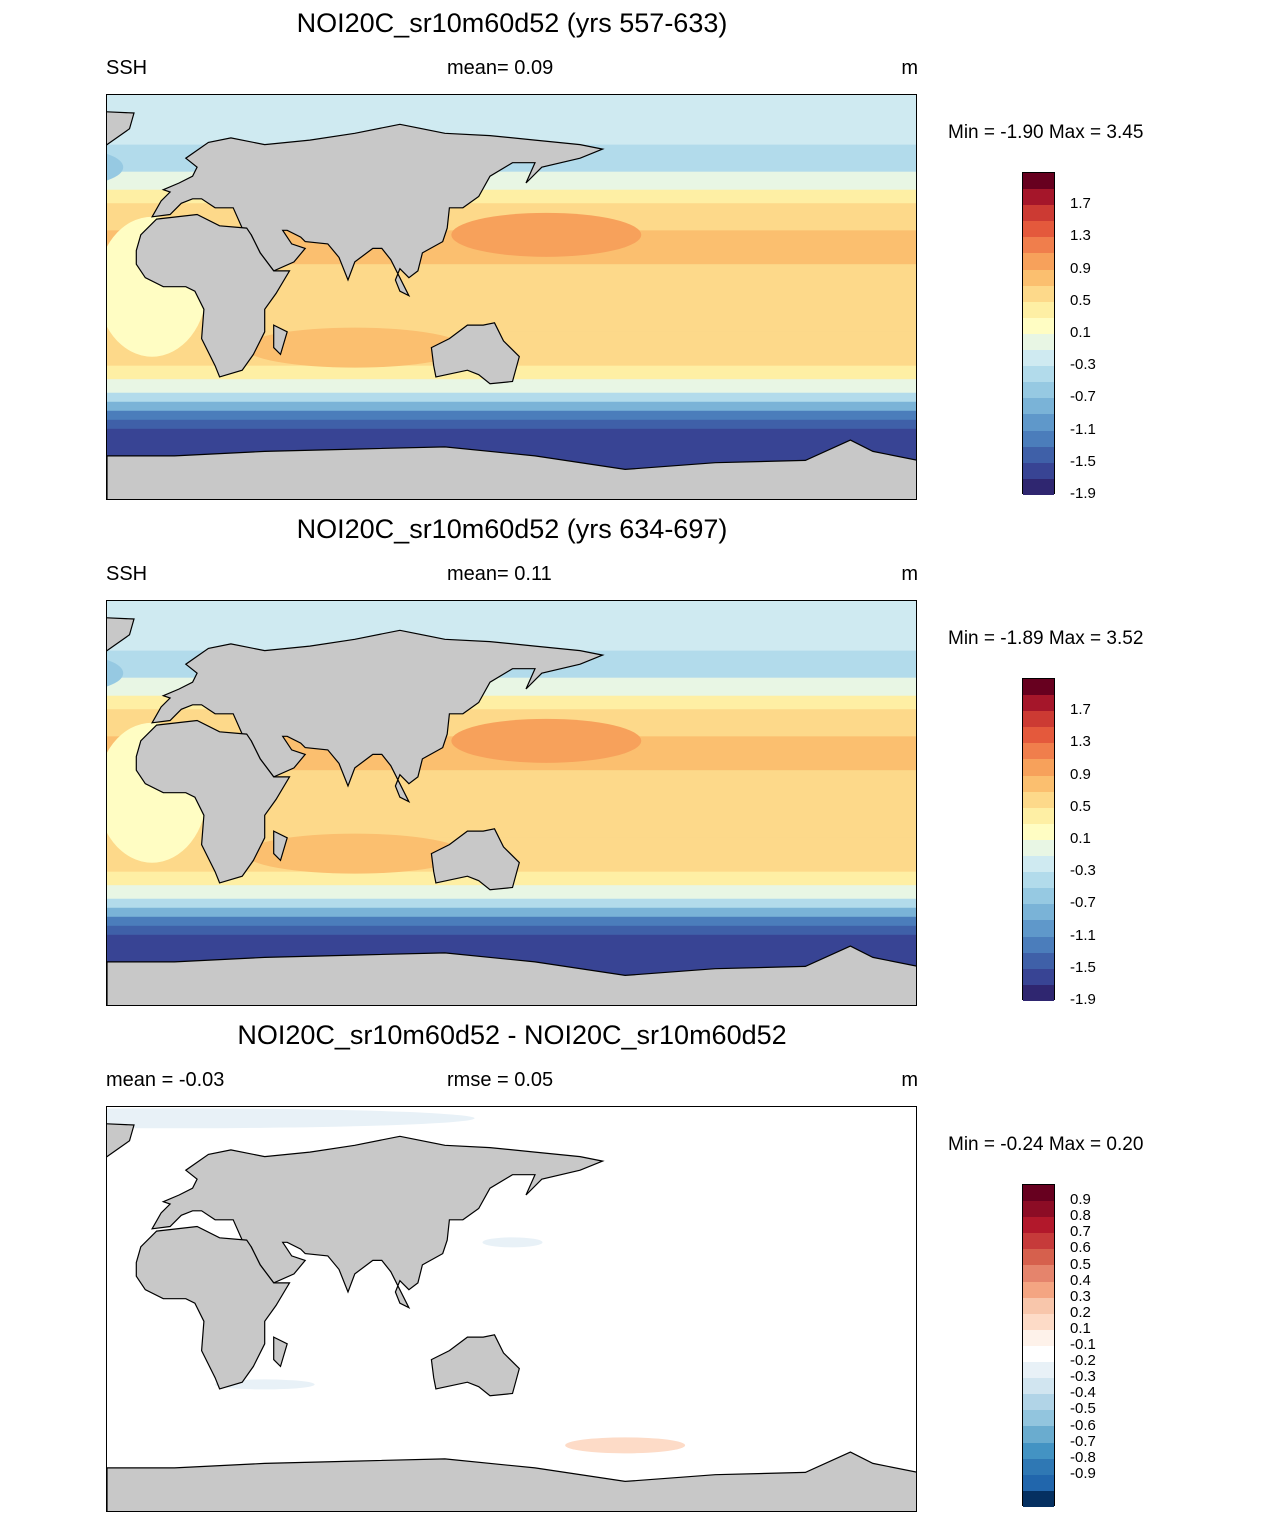 The image size is (1285, 1519). Describe the element at coordinates (1083, 397) in the screenshot. I see `colorbar-label: -0.7` at that location.